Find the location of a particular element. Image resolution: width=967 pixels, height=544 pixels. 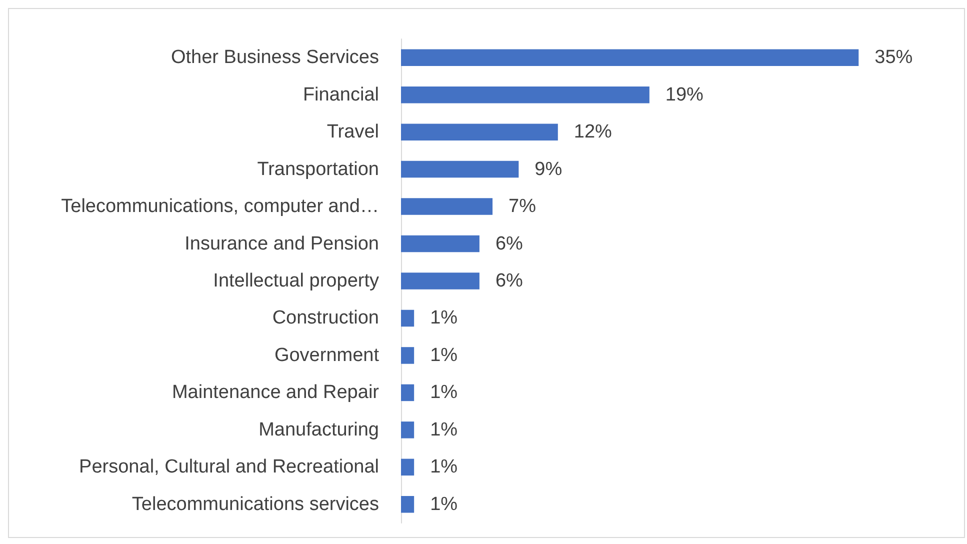

y-tick-label: Insurance and Pension is located at coordinates (281, 243).